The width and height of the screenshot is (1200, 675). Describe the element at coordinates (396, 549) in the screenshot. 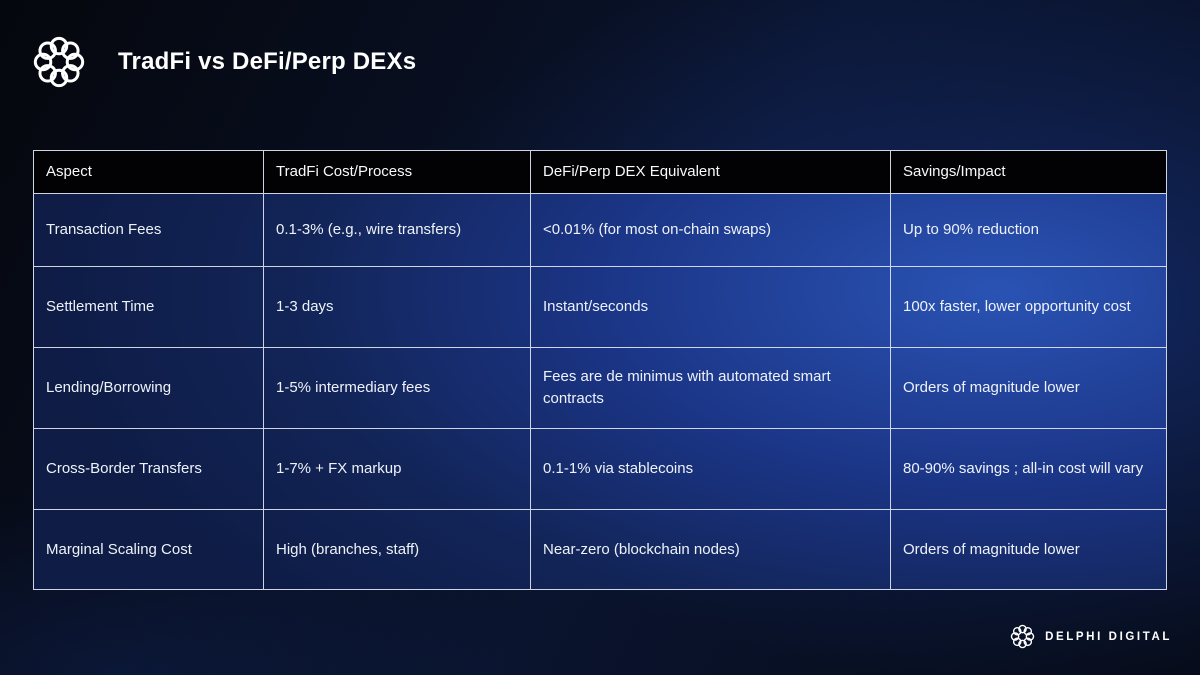

I see `table-cell: High (branches, staff)` at that location.